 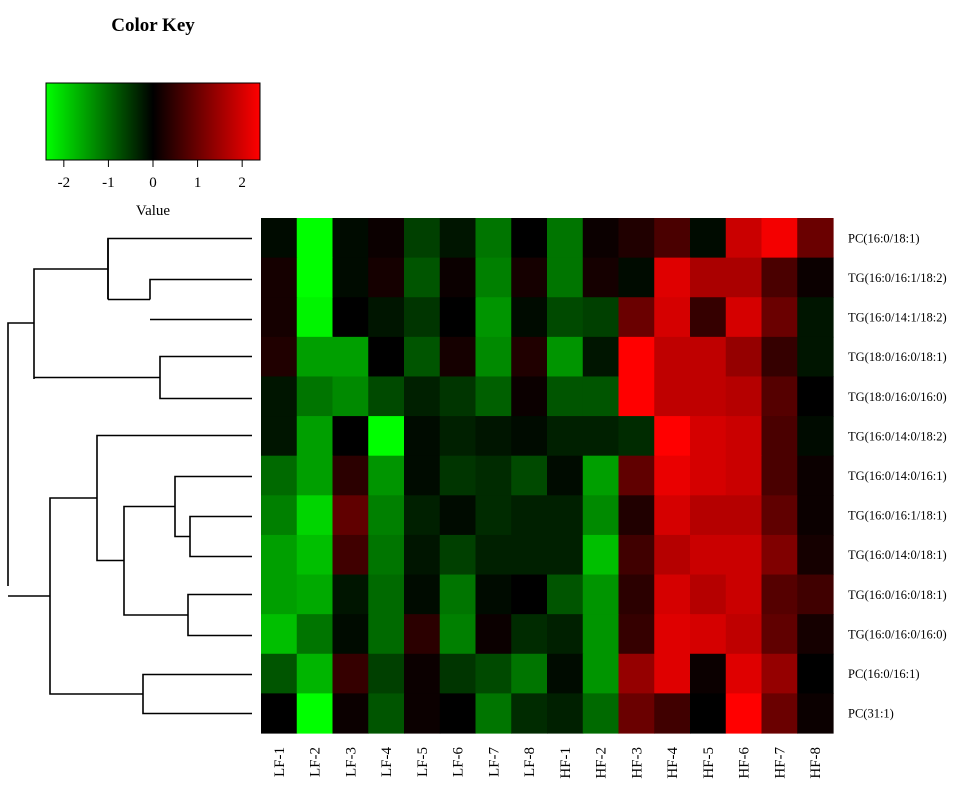 I want to click on column-label: LF-6, so click(x=459, y=762).